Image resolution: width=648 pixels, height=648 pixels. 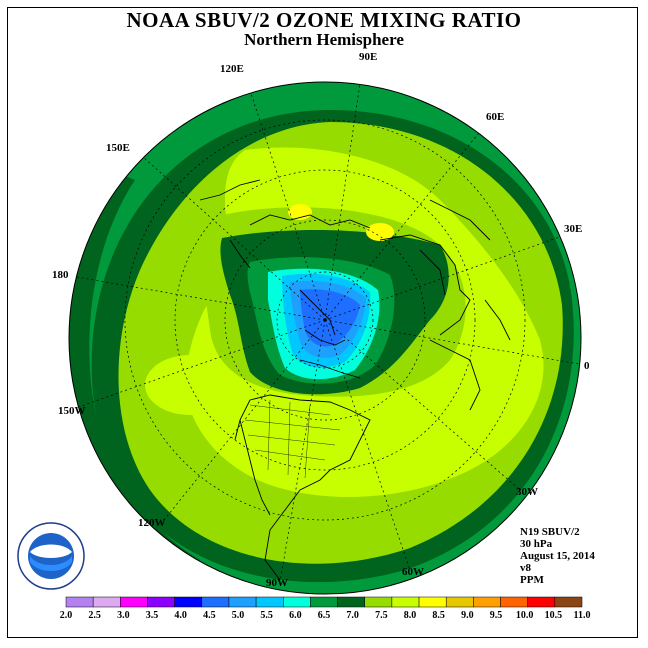 I want to click on longitude-label-0: 0, so click(x=587, y=366).